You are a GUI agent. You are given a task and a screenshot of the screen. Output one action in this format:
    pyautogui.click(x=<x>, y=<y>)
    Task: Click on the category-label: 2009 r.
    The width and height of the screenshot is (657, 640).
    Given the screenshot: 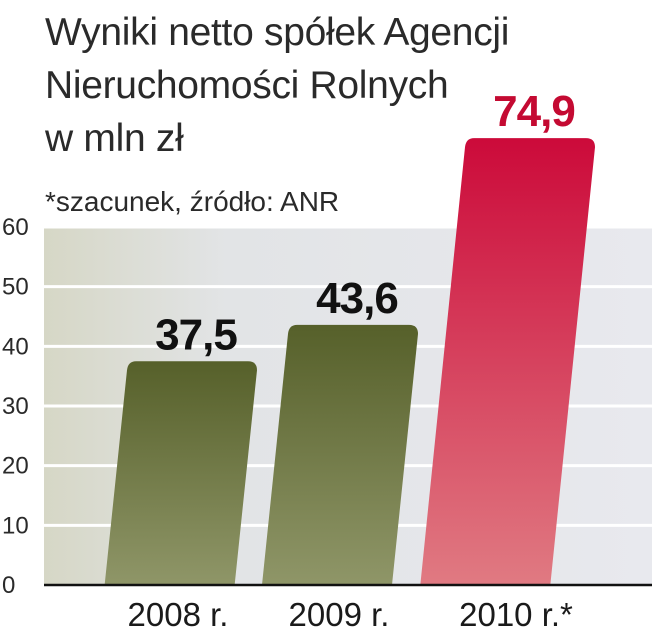 What is the action you would take?
    pyautogui.click(x=339, y=614)
    